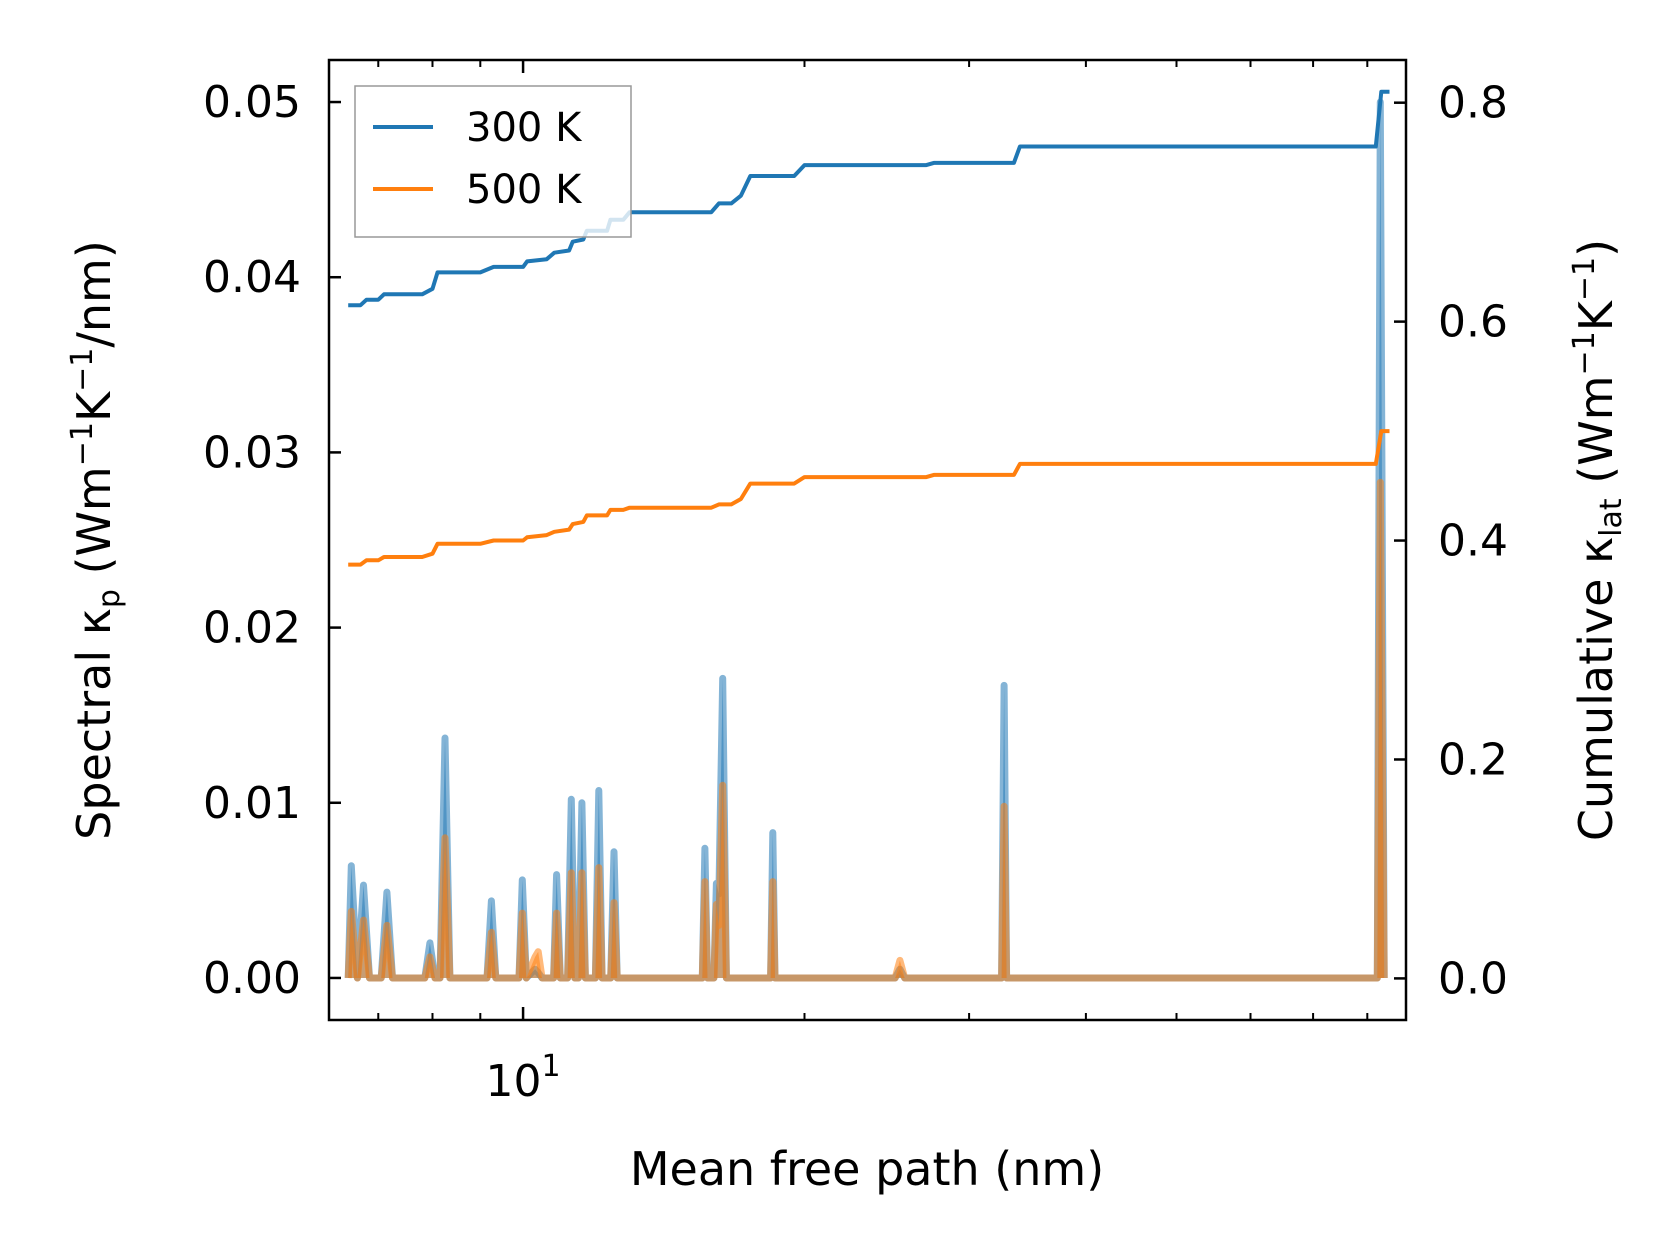 The height and width of the screenshot is (1253, 1679). I want to click on legend: 300 K 500 K, so click(493, 161).